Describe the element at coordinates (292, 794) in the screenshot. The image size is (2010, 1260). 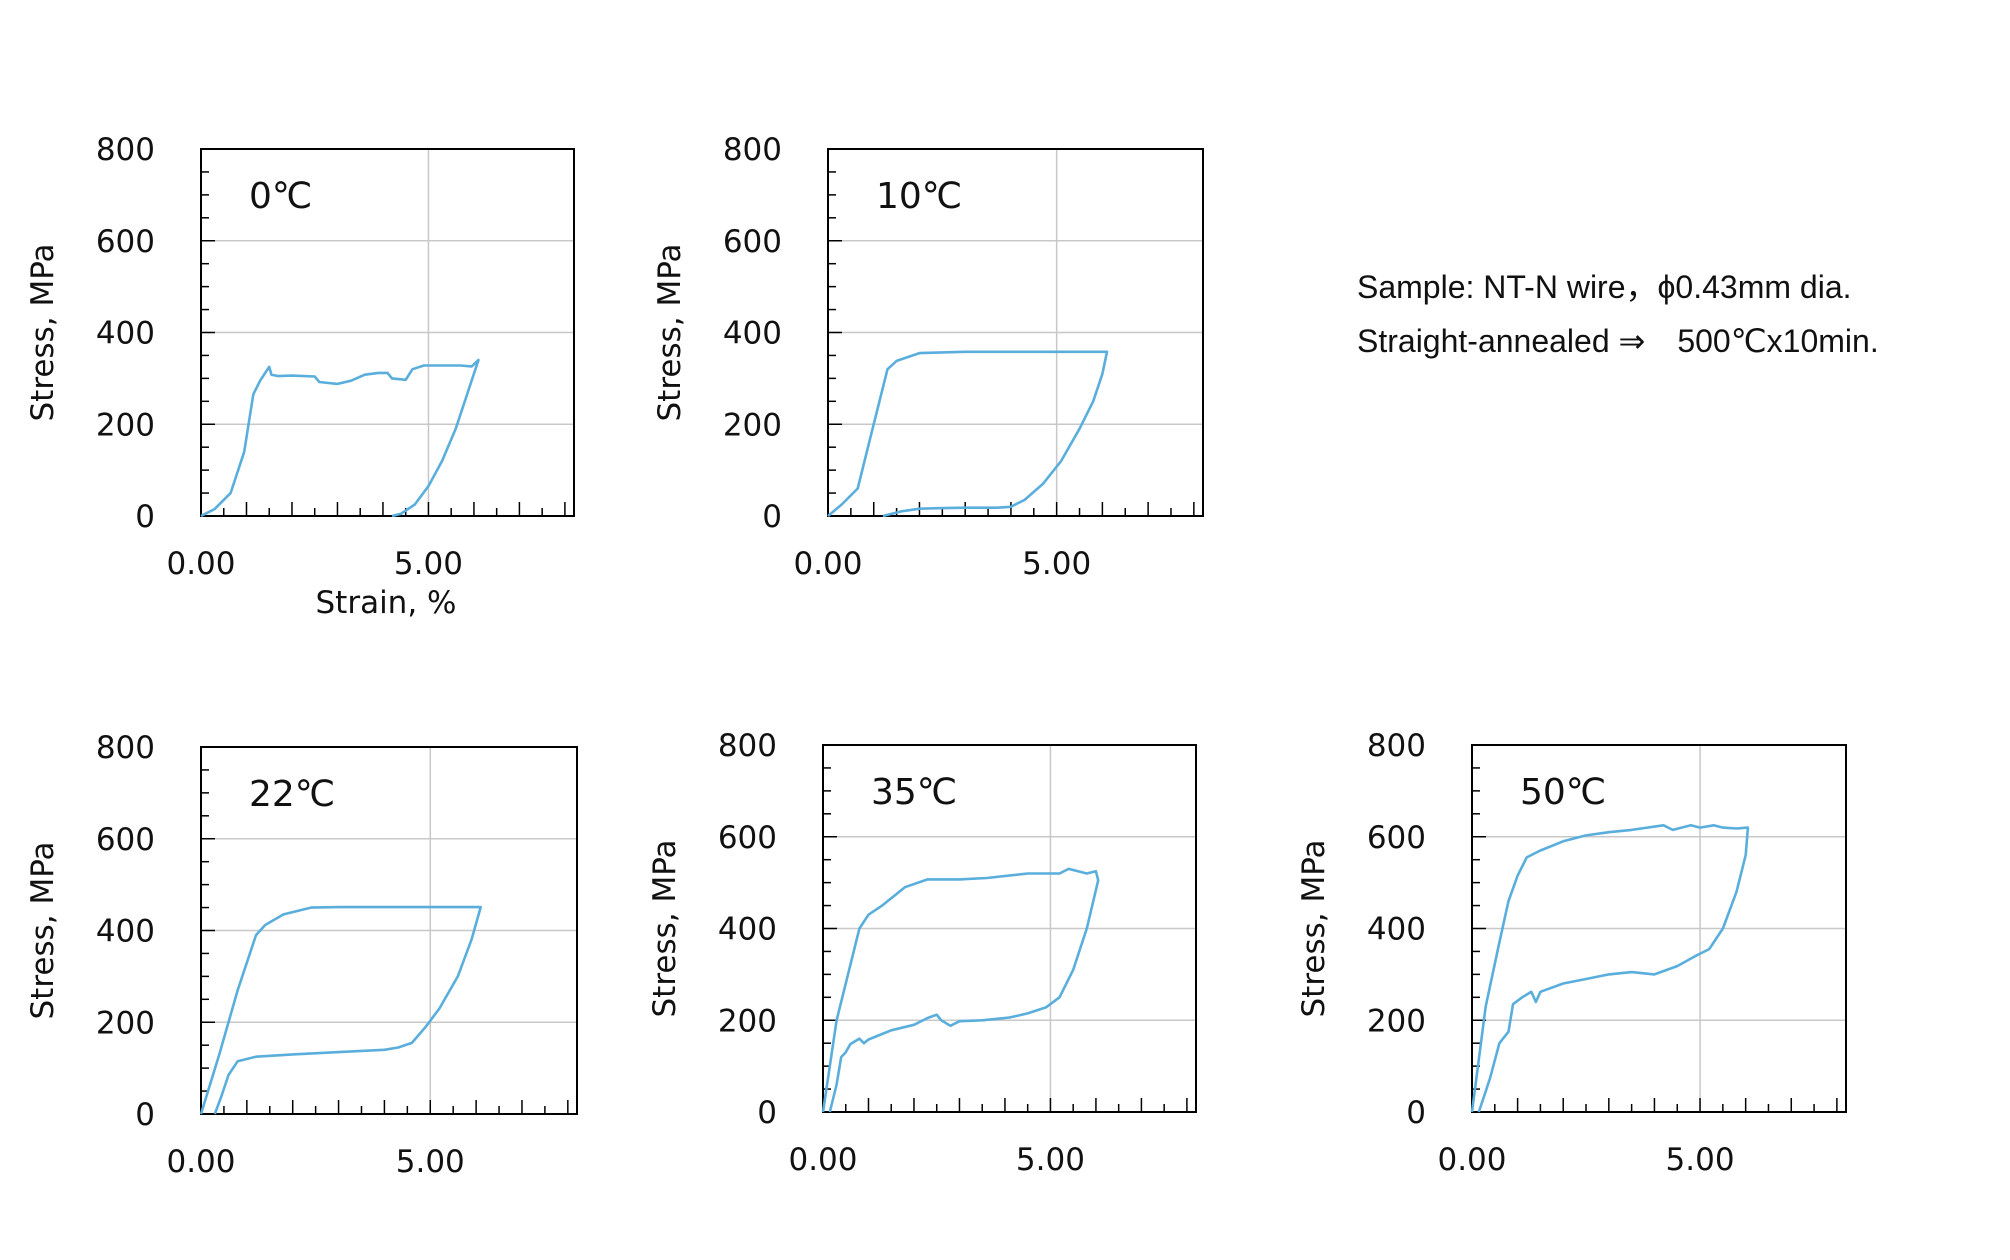
I see `panel-title: 22℃` at that location.